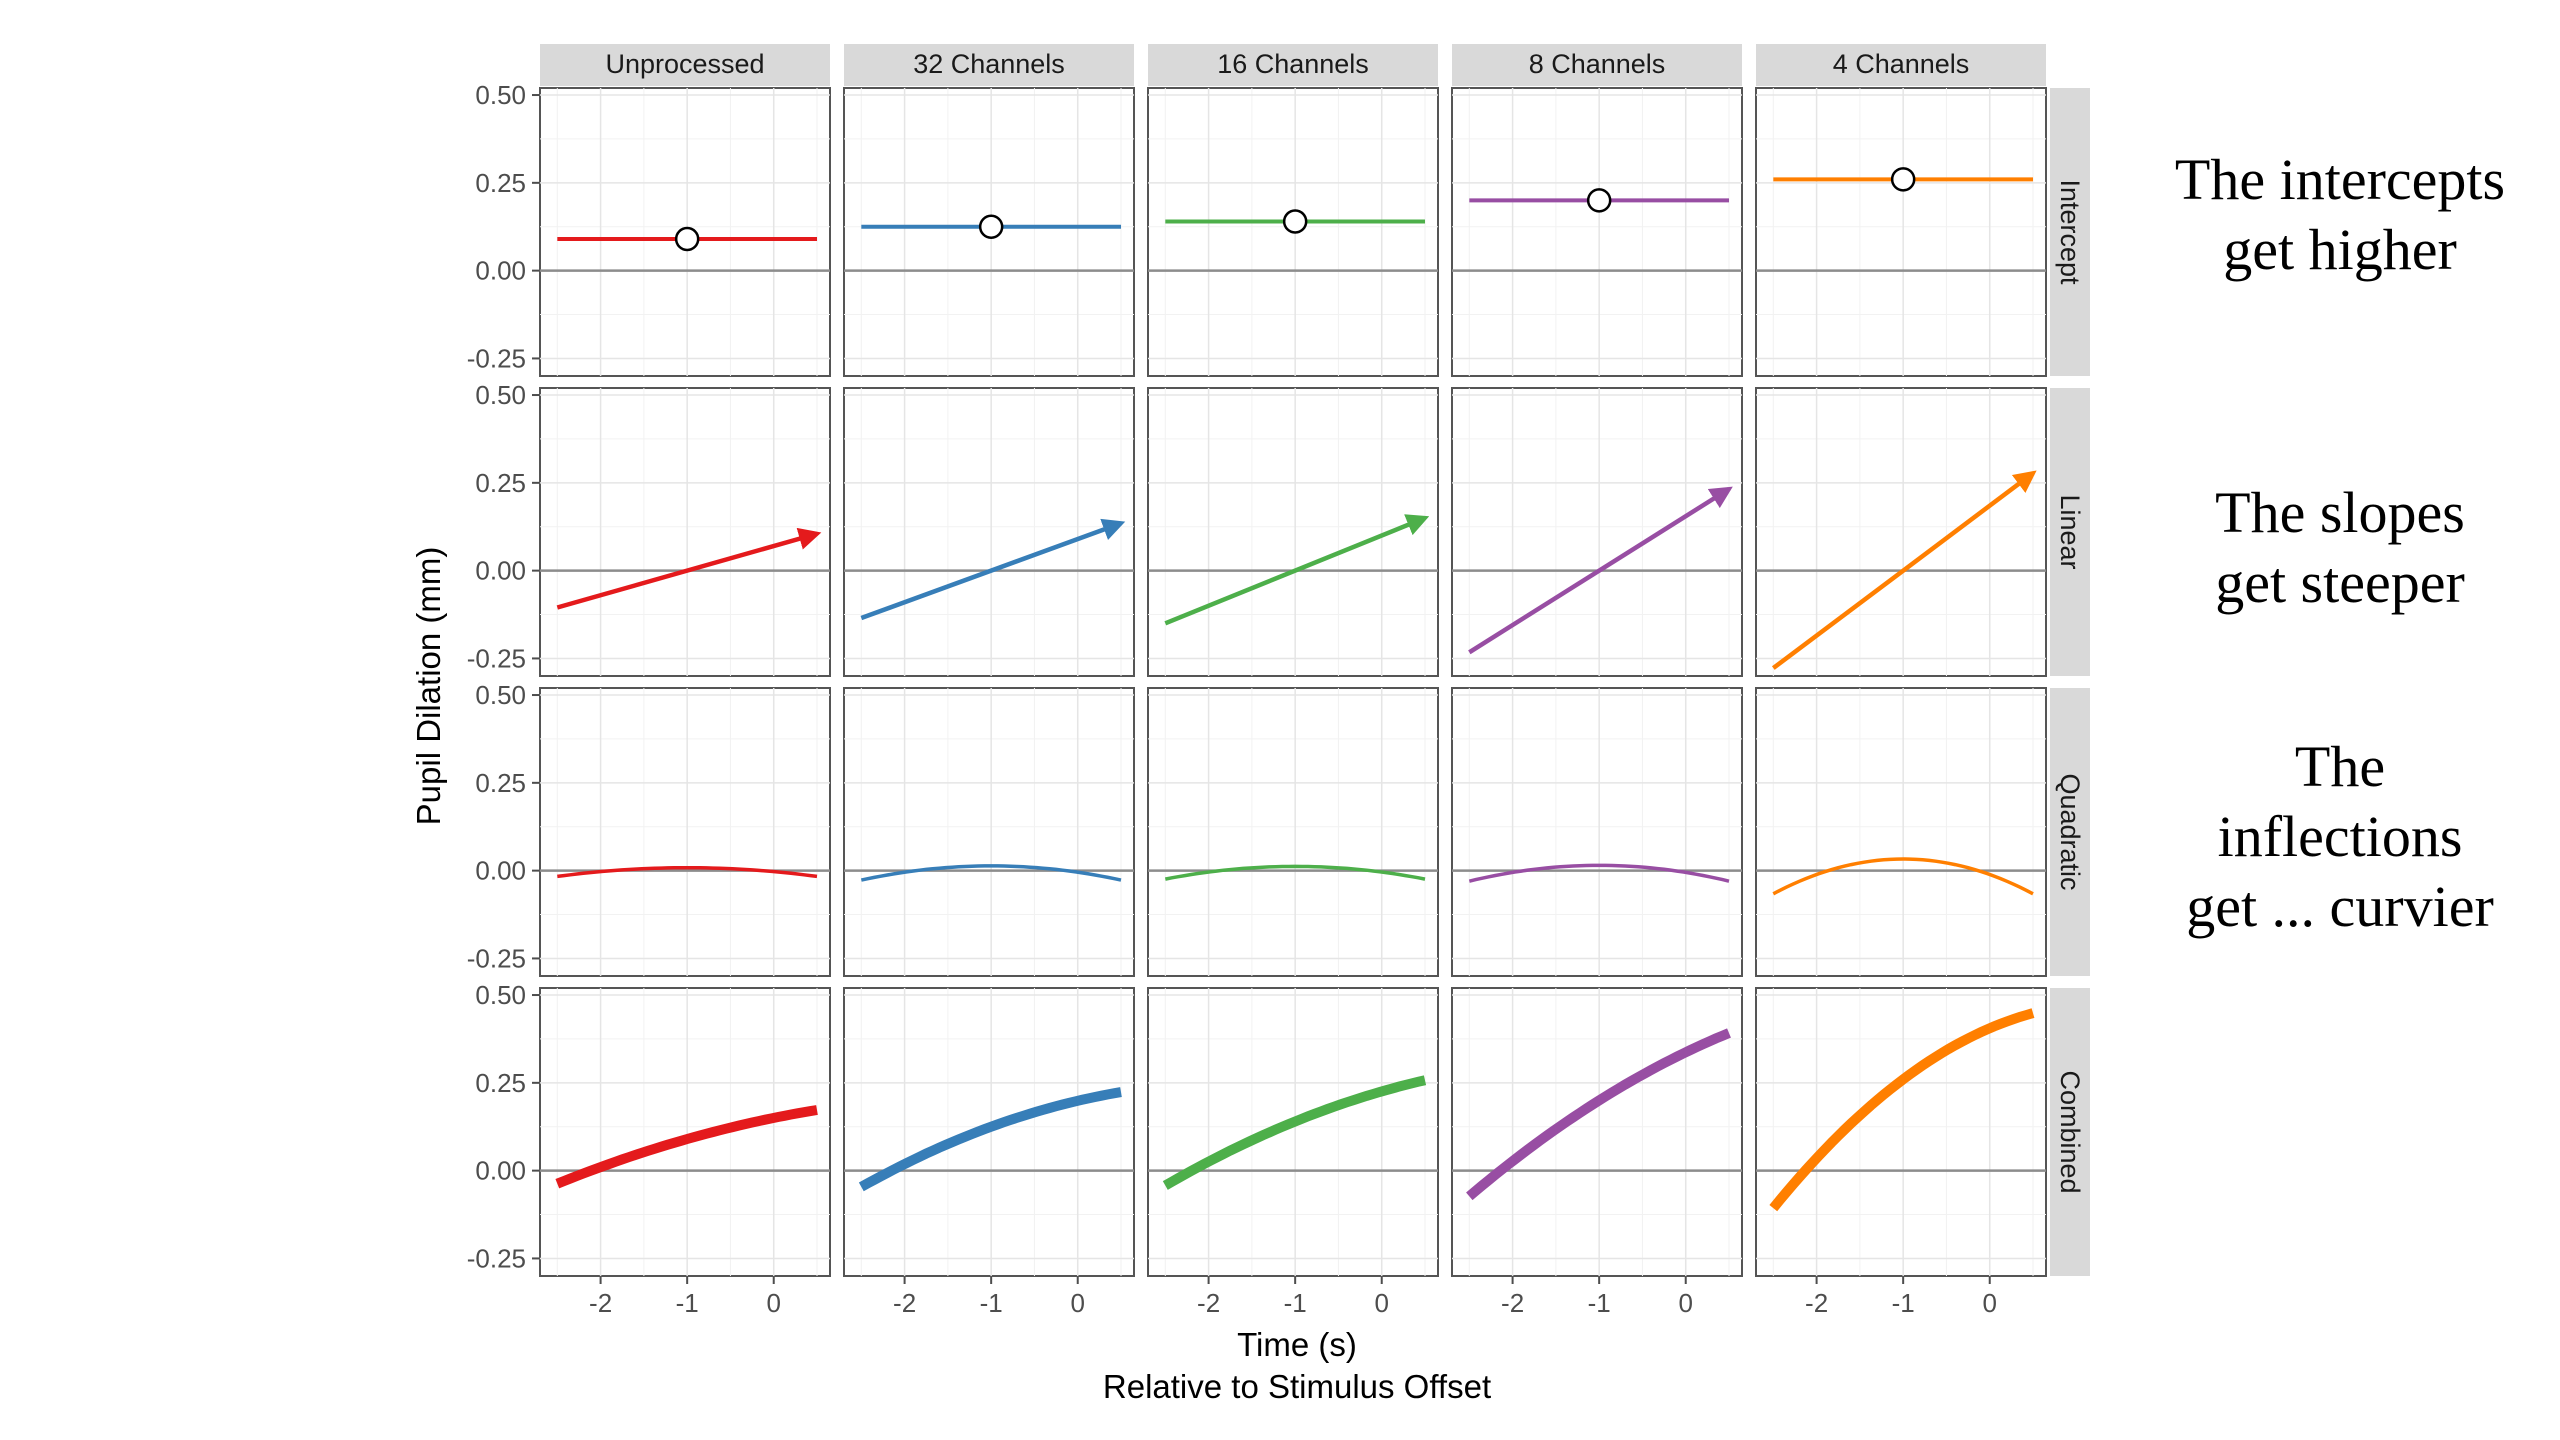  What do you see at coordinates (2340, 582) in the screenshot?
I see `annotation-slopes-line-2: get steeper` at bounding box center [2340, 582].